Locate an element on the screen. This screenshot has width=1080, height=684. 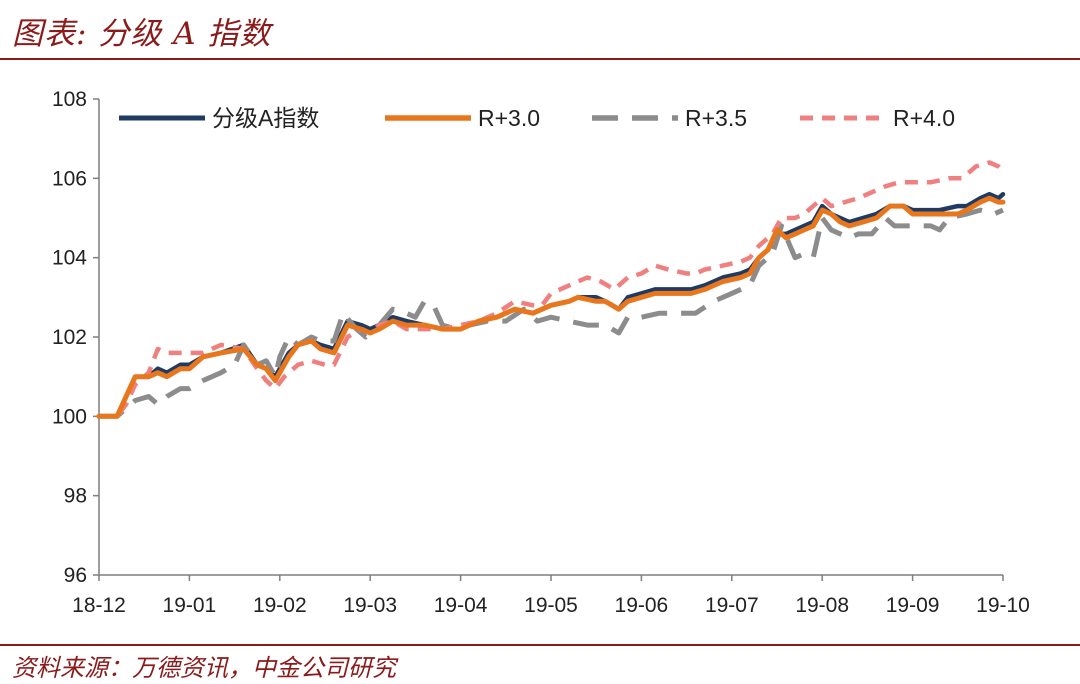
legend-label: R+4.0 is located at coordinates (924, 118).